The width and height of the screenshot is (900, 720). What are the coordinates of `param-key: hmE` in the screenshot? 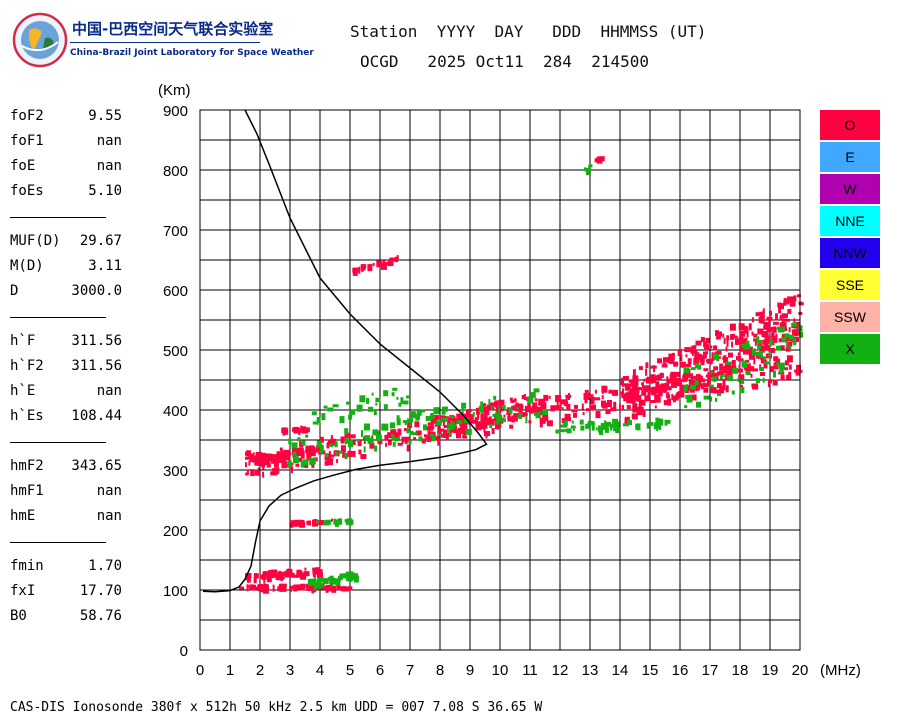 It's located at (23, 516).